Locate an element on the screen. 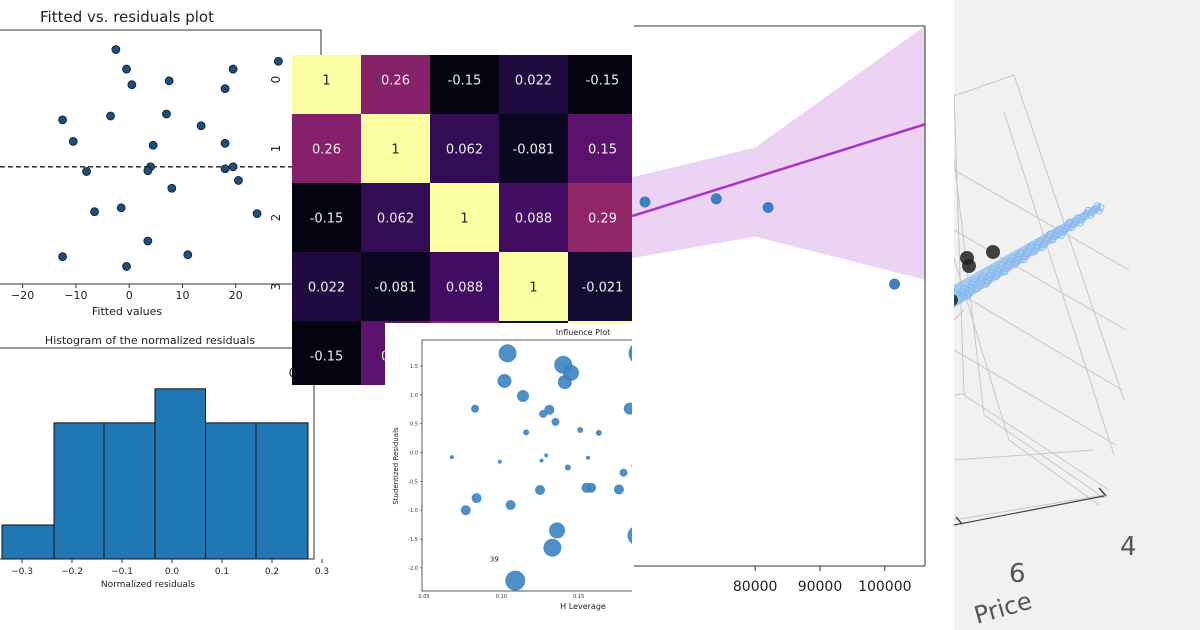  heatmap-row-label: 2 is located at coordinates (276, 218).